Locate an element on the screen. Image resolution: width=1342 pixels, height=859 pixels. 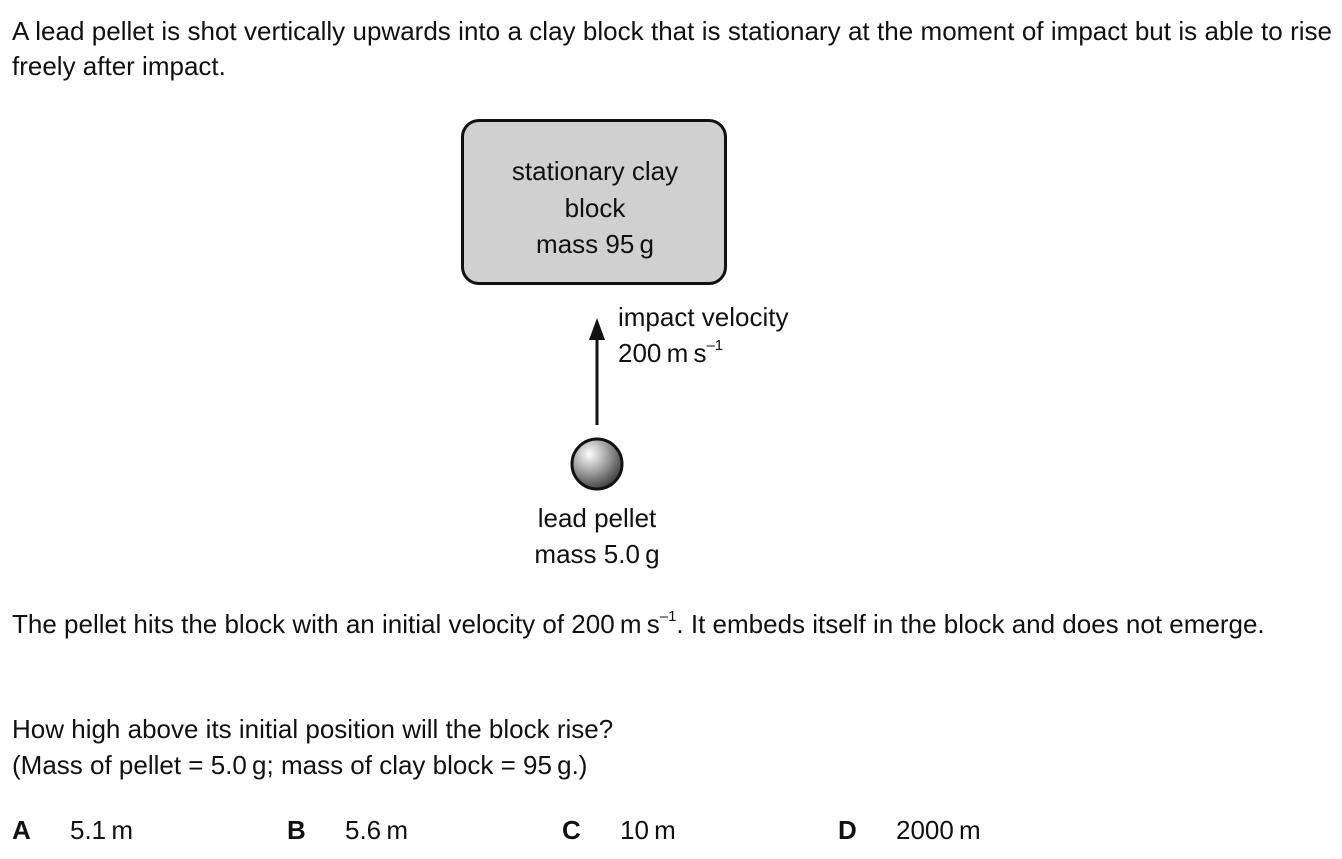
velocity-value: 200 m s is located at coordinates (662, 353).